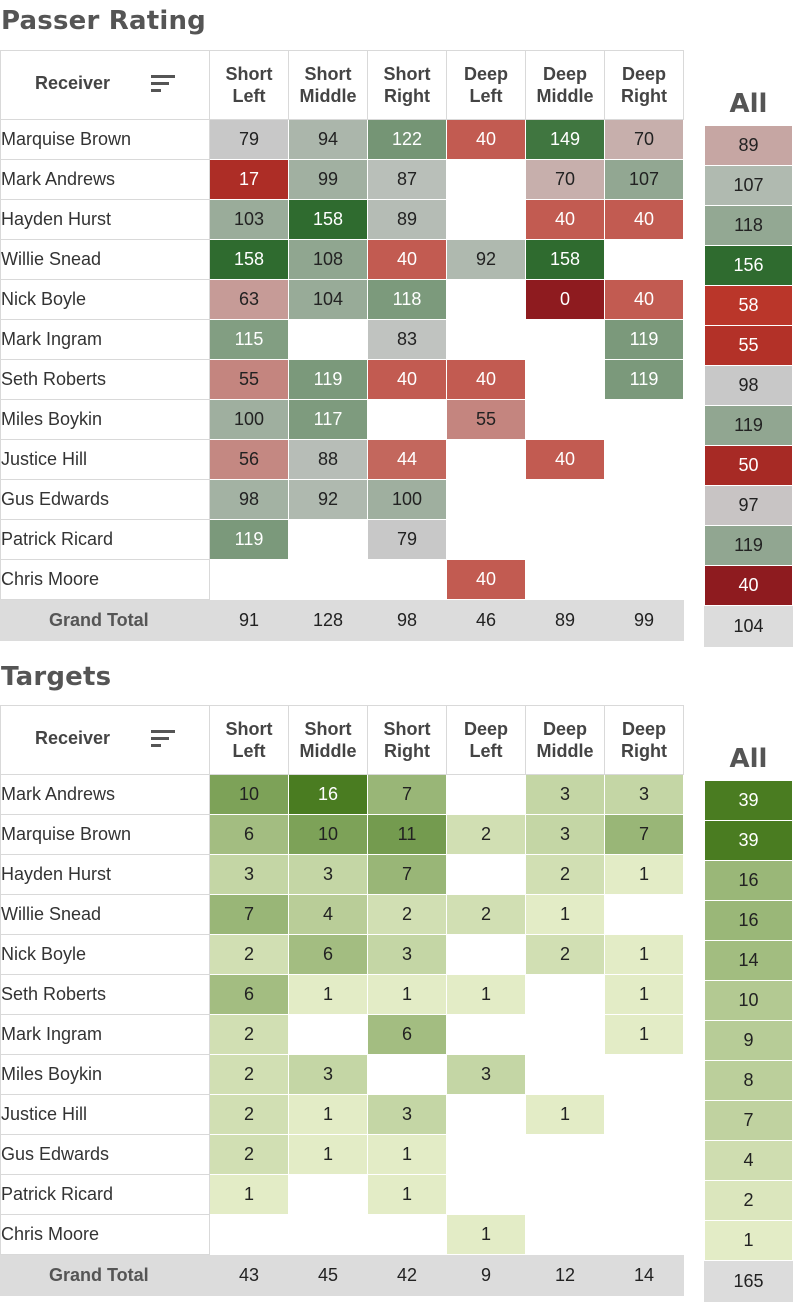  I want to click on all-row: 2, so click(748, 1200).